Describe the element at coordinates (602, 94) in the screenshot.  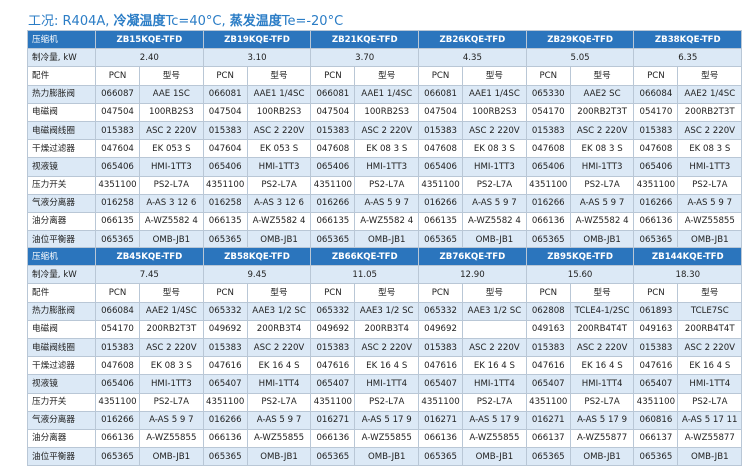
I see `model-cell: AAE2 SC` at that location.